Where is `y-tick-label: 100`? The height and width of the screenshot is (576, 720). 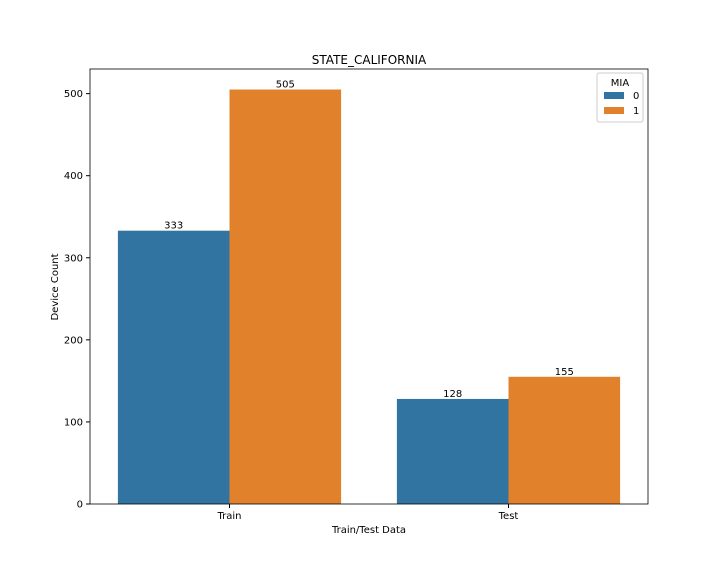 y-tick-label: 100 is located at coordinates (73, 422).